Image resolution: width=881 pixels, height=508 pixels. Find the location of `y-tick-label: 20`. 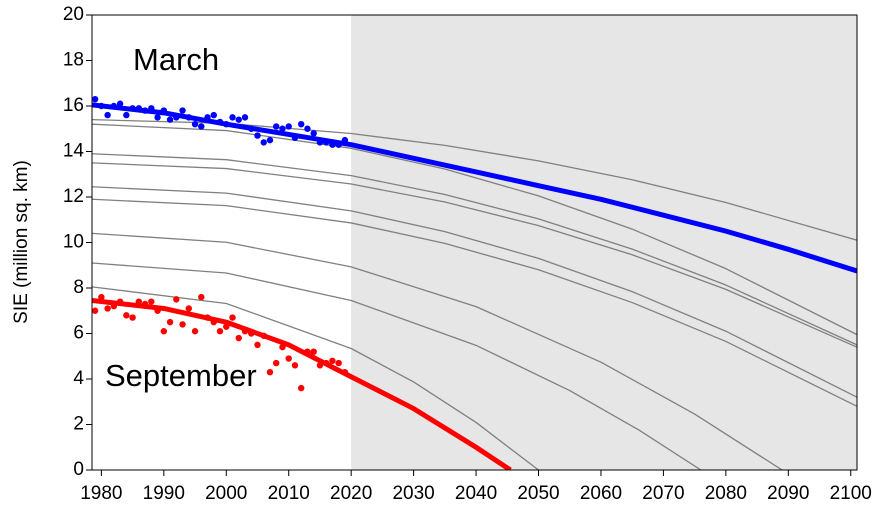

y-tick-label: 20 is located at coordinates (73, 14).